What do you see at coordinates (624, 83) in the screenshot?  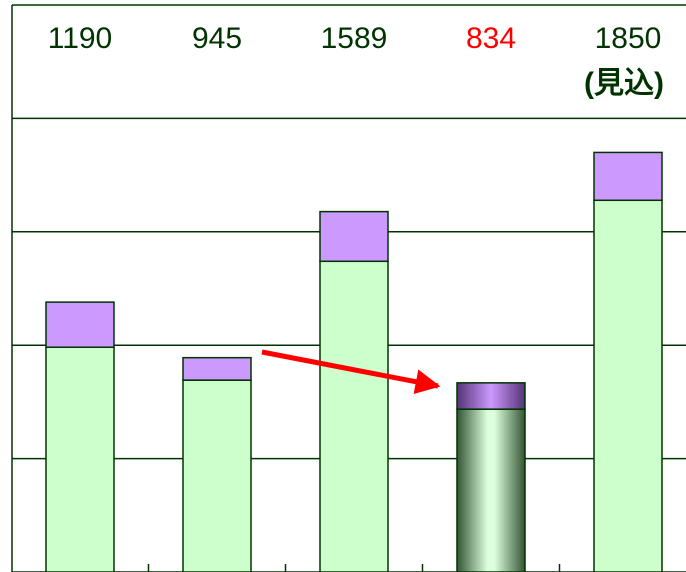 I see `annotation: (見込)` at bounding box center [624, 83].